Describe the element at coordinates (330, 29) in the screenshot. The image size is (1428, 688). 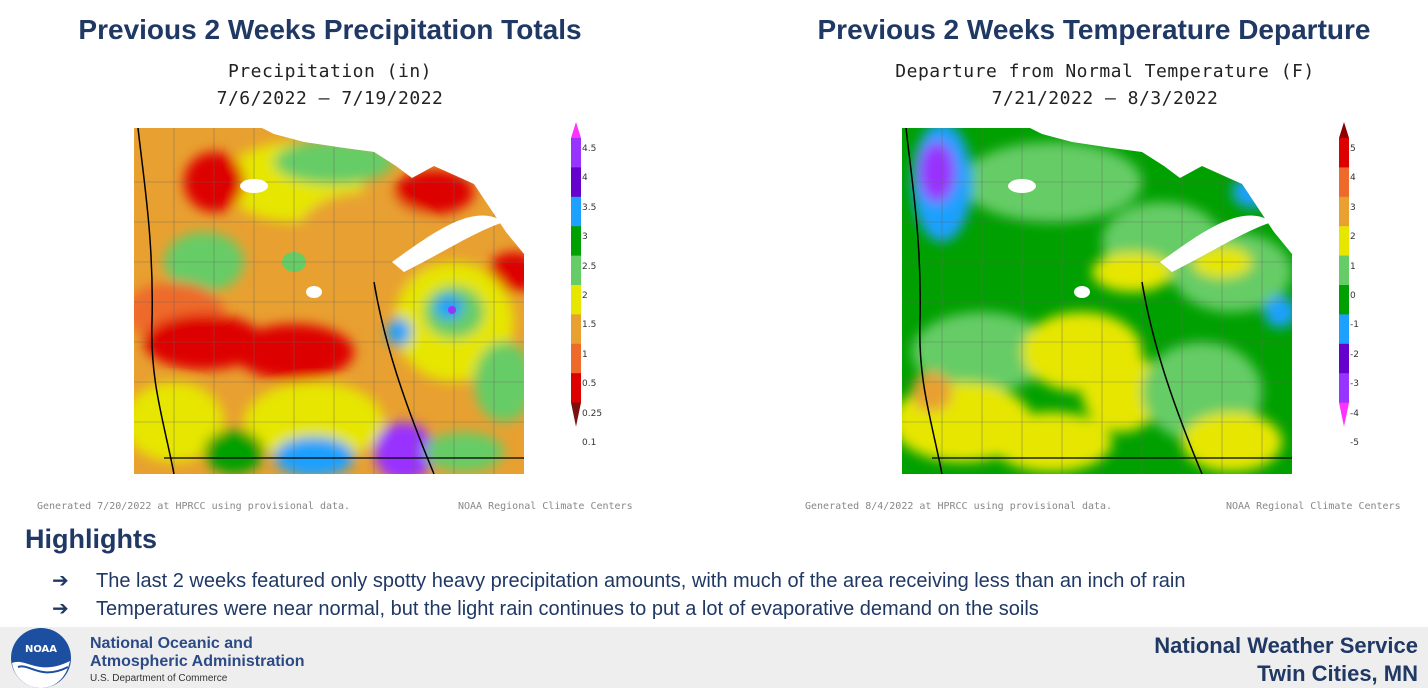
I see `precip-panel-title: Previous 2 Weeks Precipitation Totals` at that location.